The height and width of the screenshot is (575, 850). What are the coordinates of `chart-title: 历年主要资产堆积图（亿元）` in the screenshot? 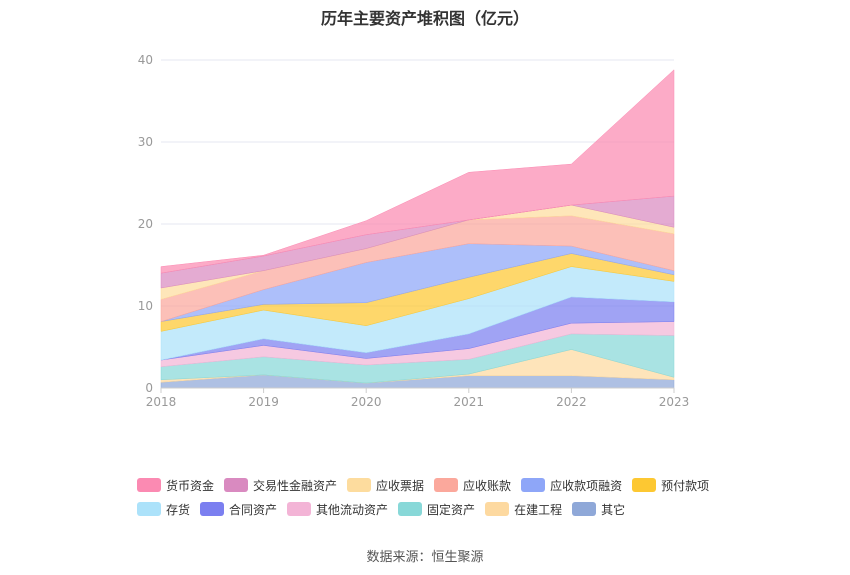 It's located at (424, 18).